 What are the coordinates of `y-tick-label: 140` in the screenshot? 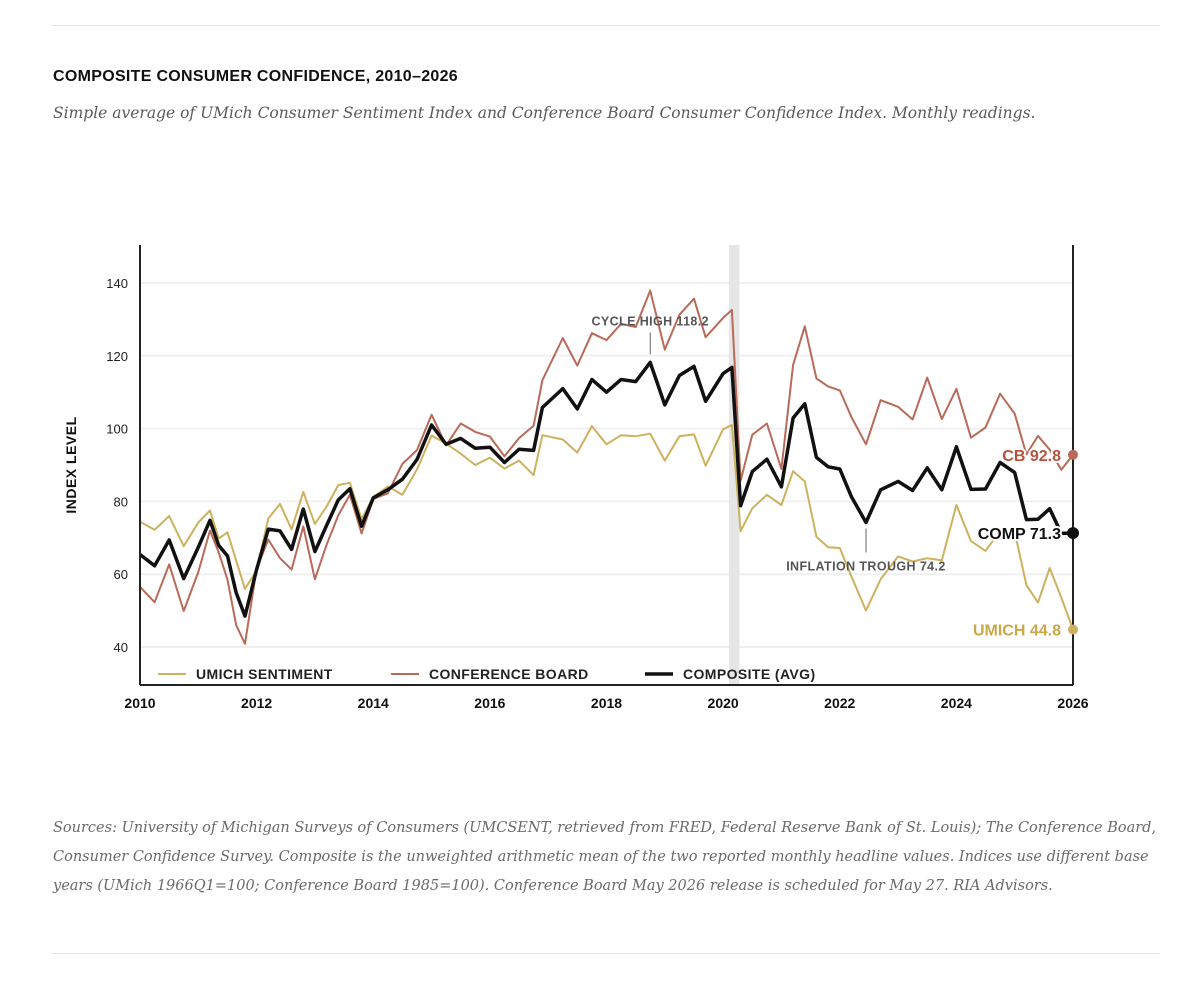 It's located at (117, 283).